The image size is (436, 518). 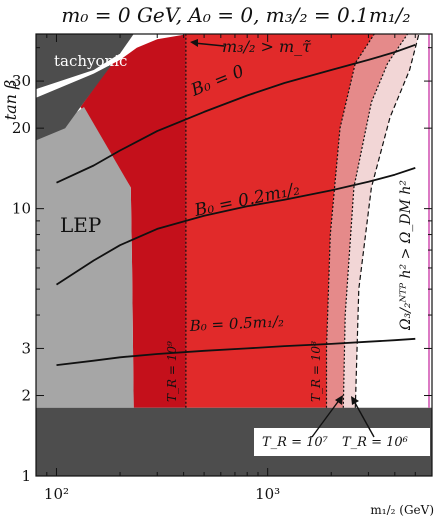 What do you see at coordinates (209, 44) in the screenshot?
I see `gravitino-arrow` at bounding box center [209, 44].